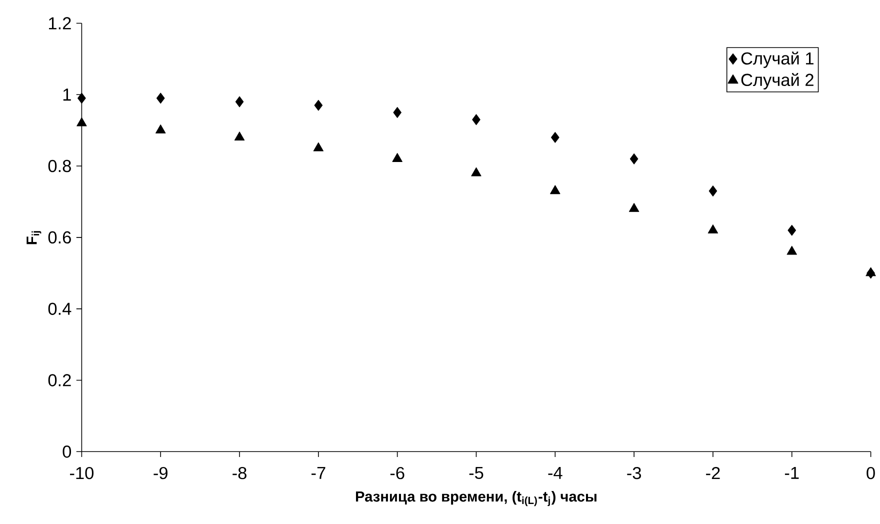 The height and width of the screenshot is (524, 880). Describe the element at coordinates (777, 60) in the screenshot. I see `legend-label: Случай 1` at that location.